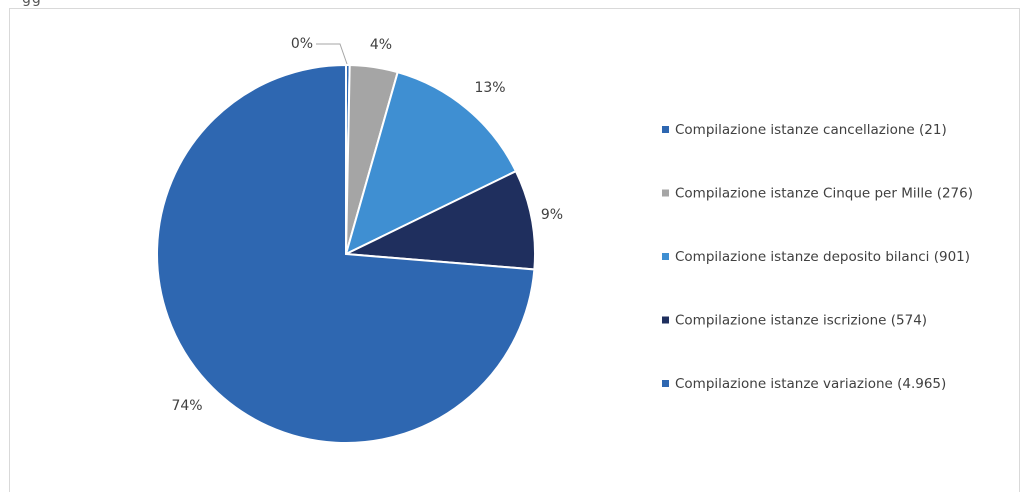 Image resolution: width=1029 pixels, height=493 pixels. I want to click on clipped-header-text: gg, so click(85, 4).